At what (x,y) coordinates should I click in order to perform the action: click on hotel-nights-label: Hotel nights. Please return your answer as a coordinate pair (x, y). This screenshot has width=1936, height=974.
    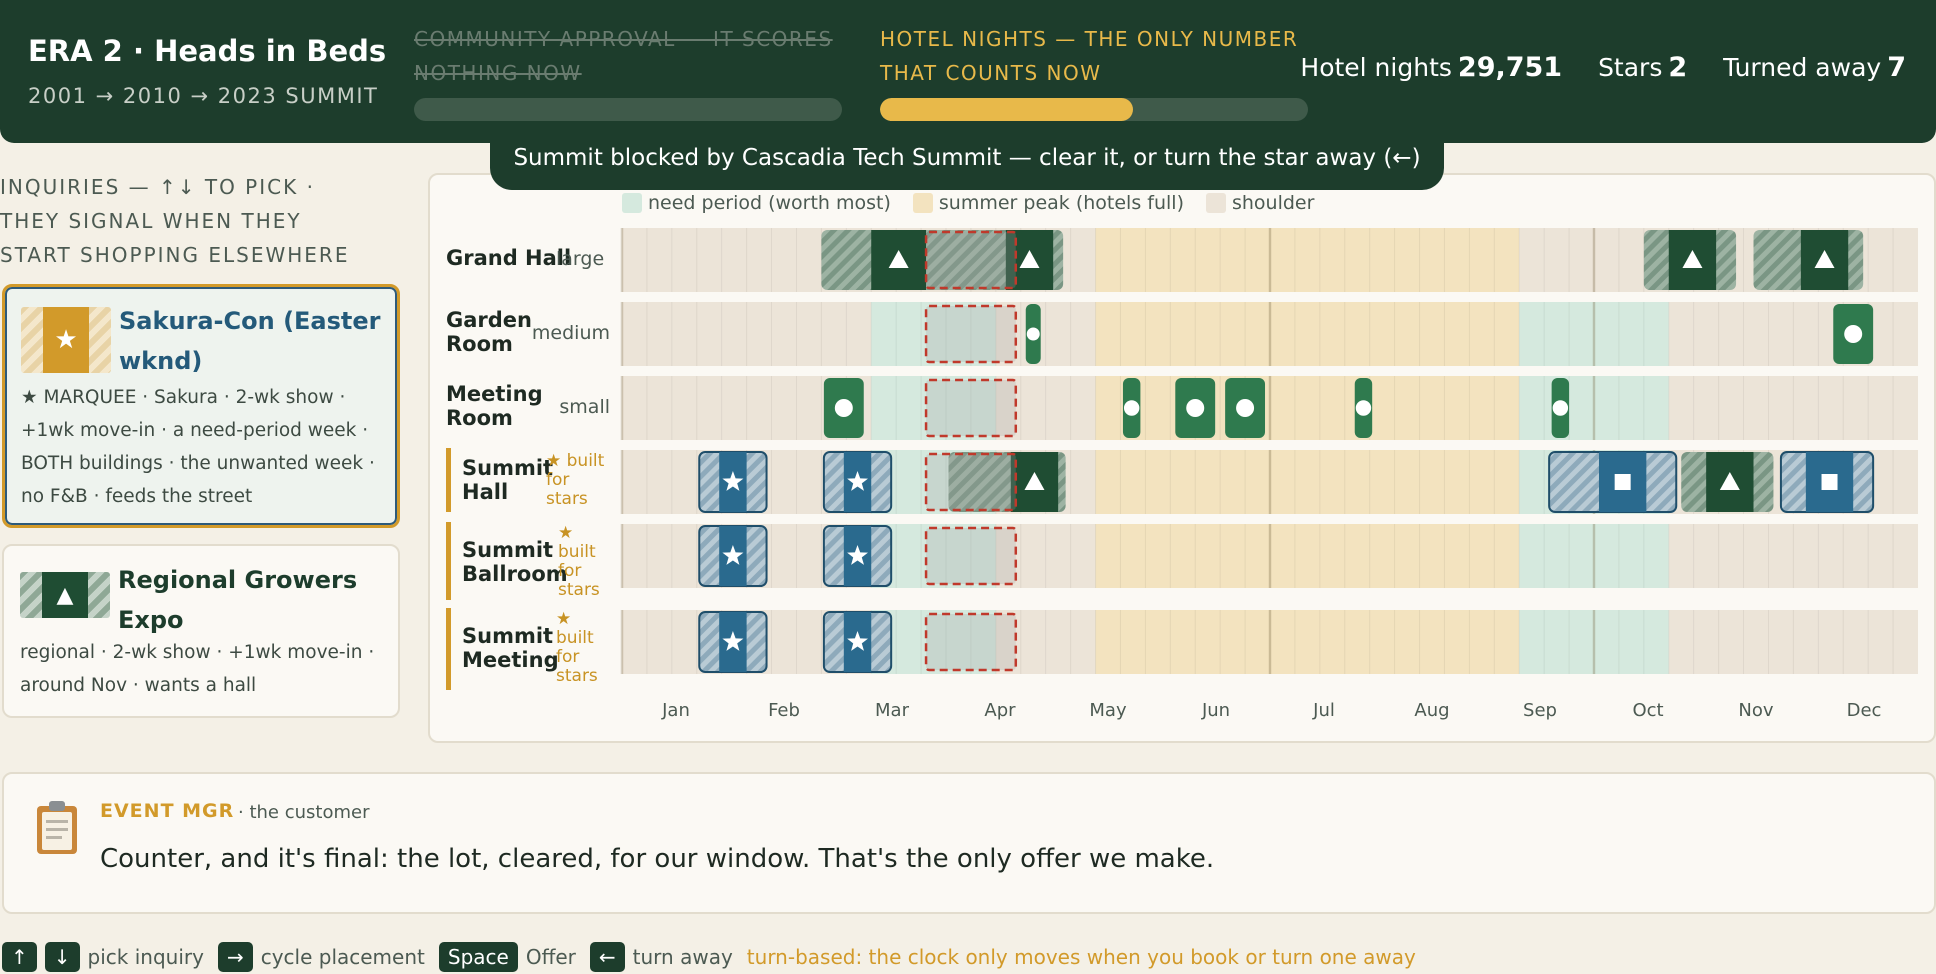
    Looking at the image, I should click on (1376, 67).